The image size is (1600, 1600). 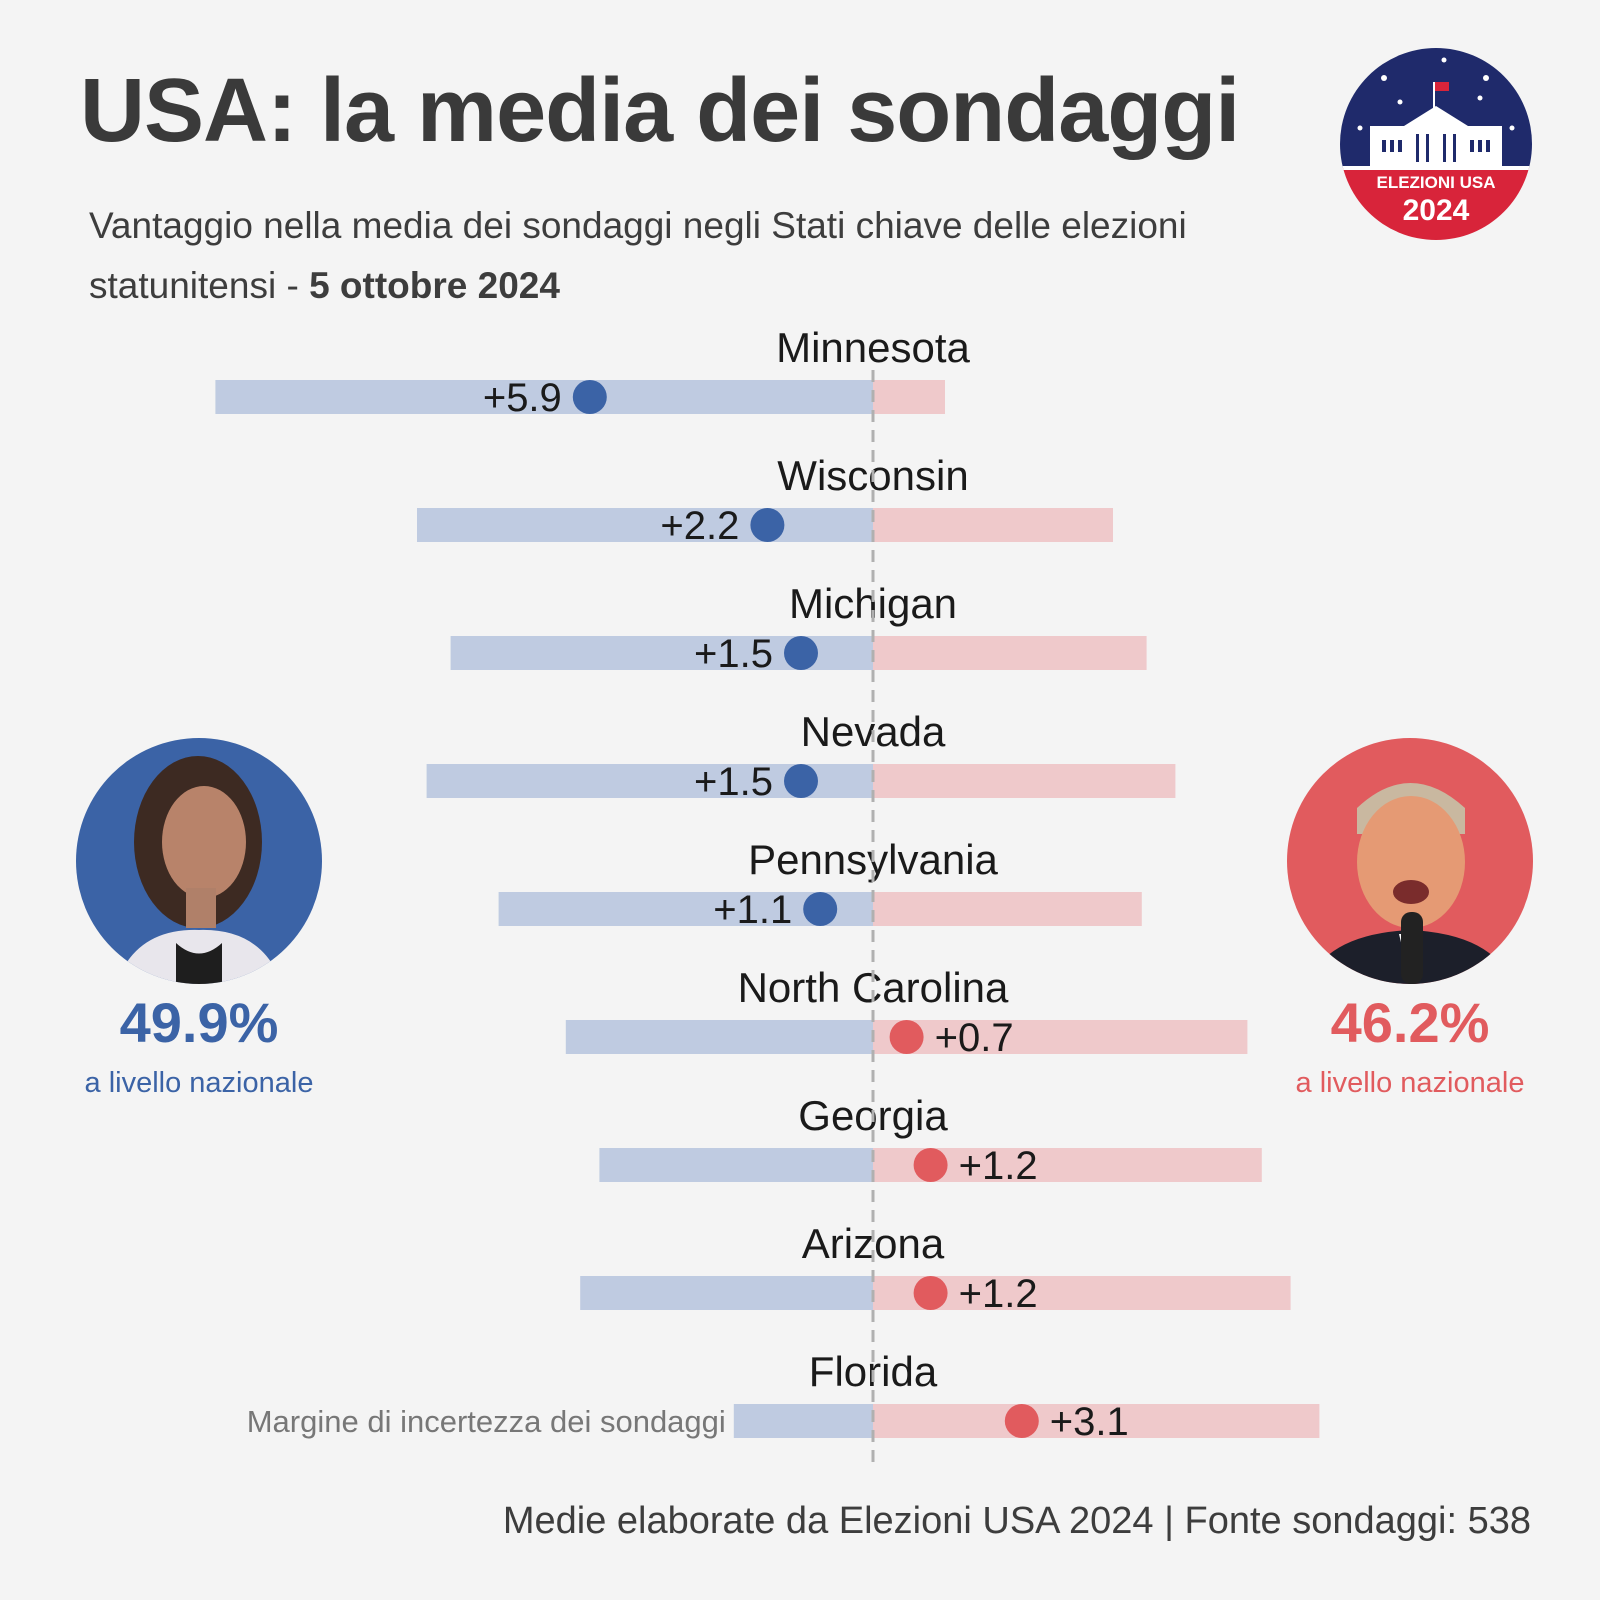 I want to click on star-icons, so click(x=1436, y=94).